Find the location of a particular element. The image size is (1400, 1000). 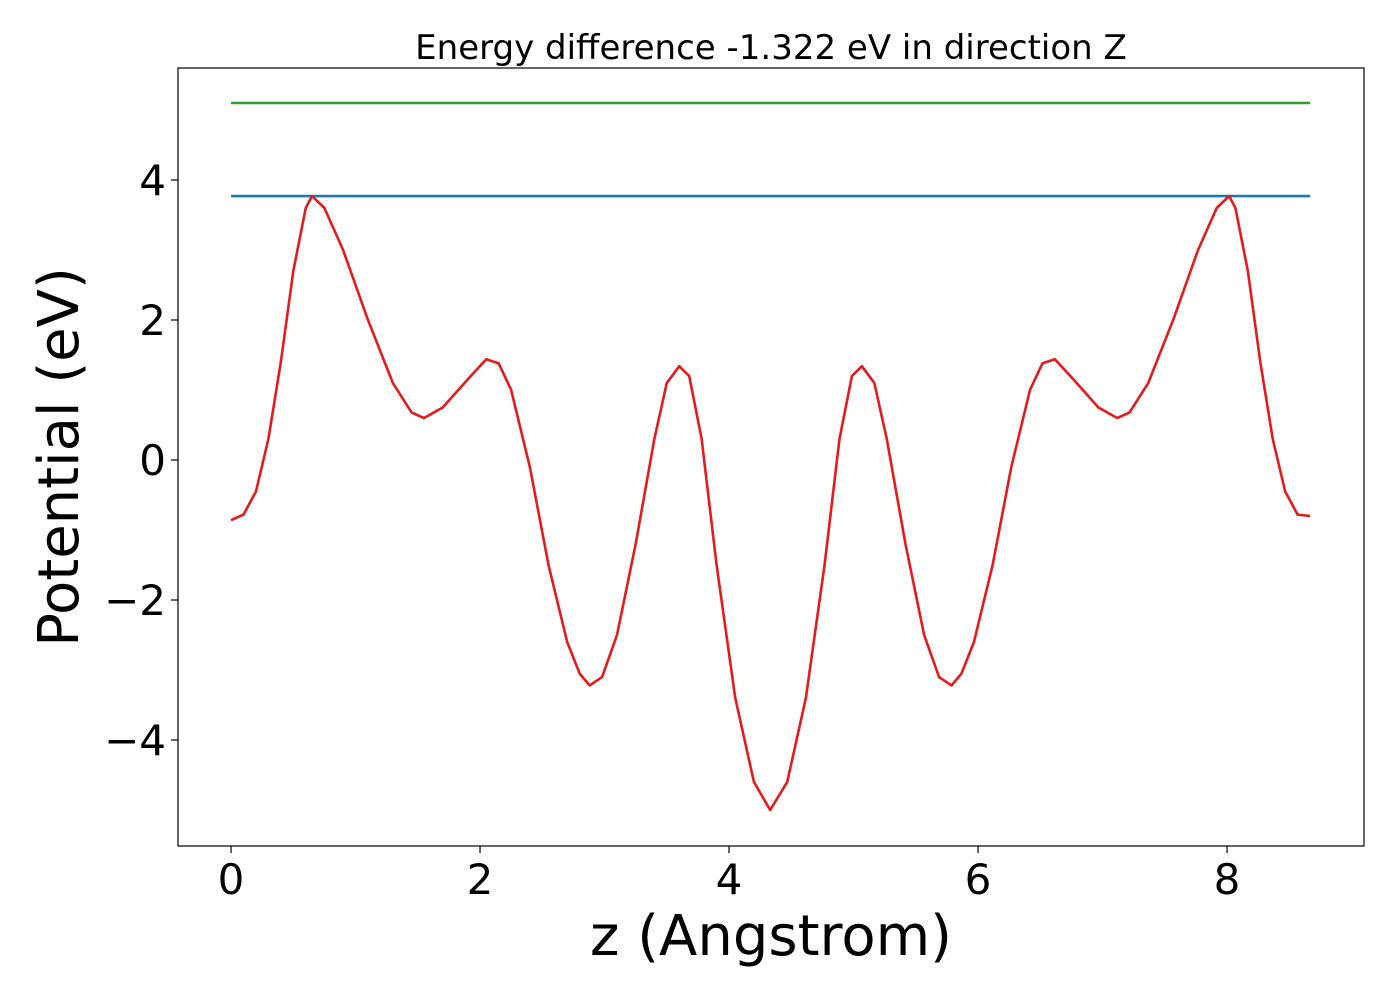

y-tick-label: −4 is located at coordinates (135, 740).